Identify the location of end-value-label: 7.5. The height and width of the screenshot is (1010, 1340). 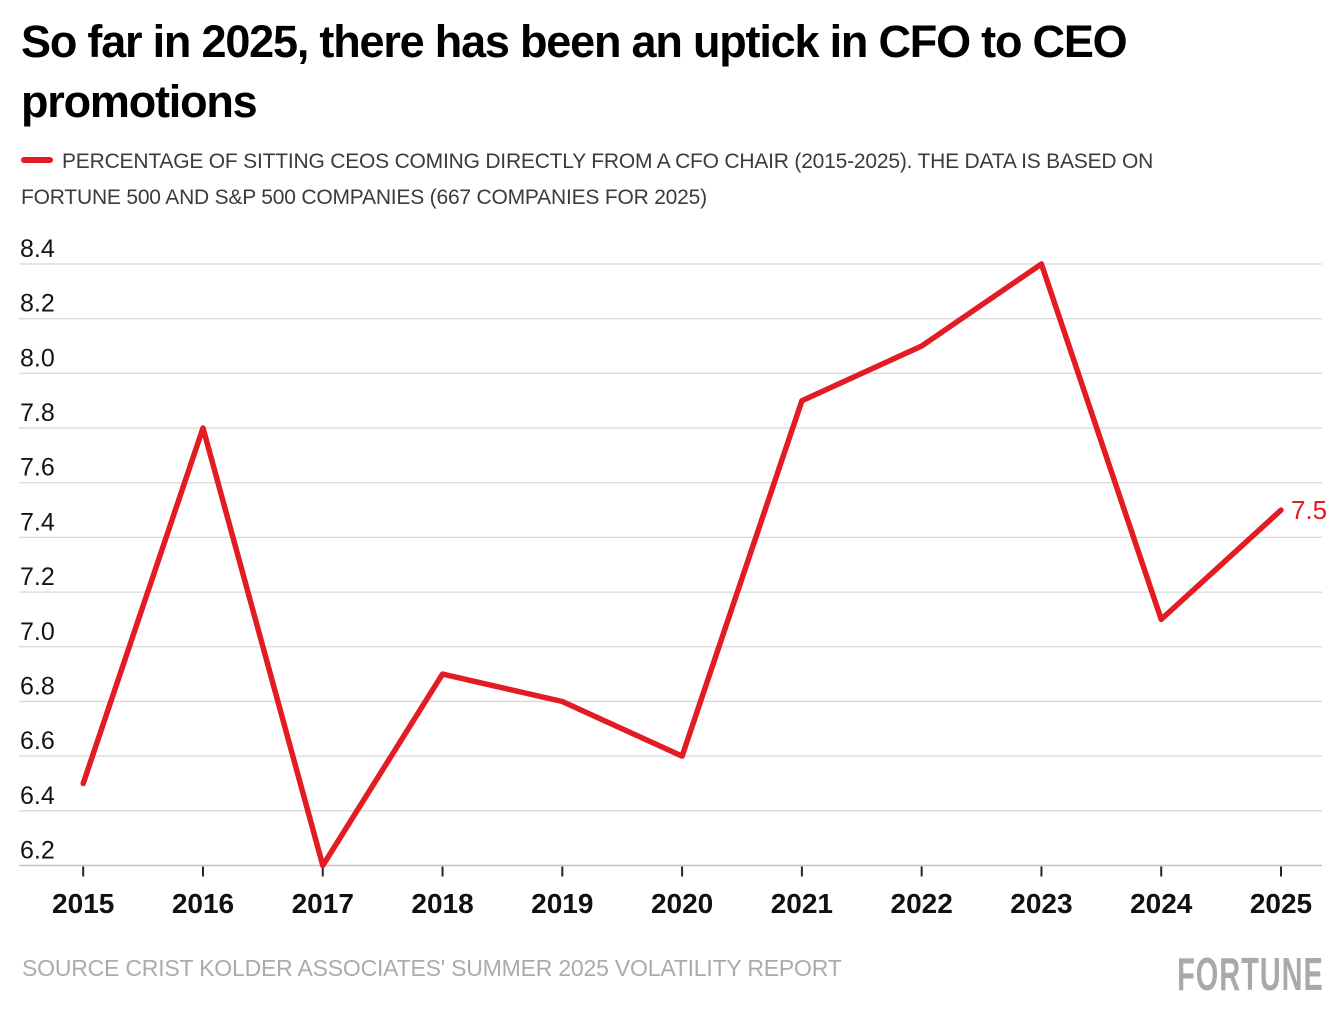
(1309, 510).